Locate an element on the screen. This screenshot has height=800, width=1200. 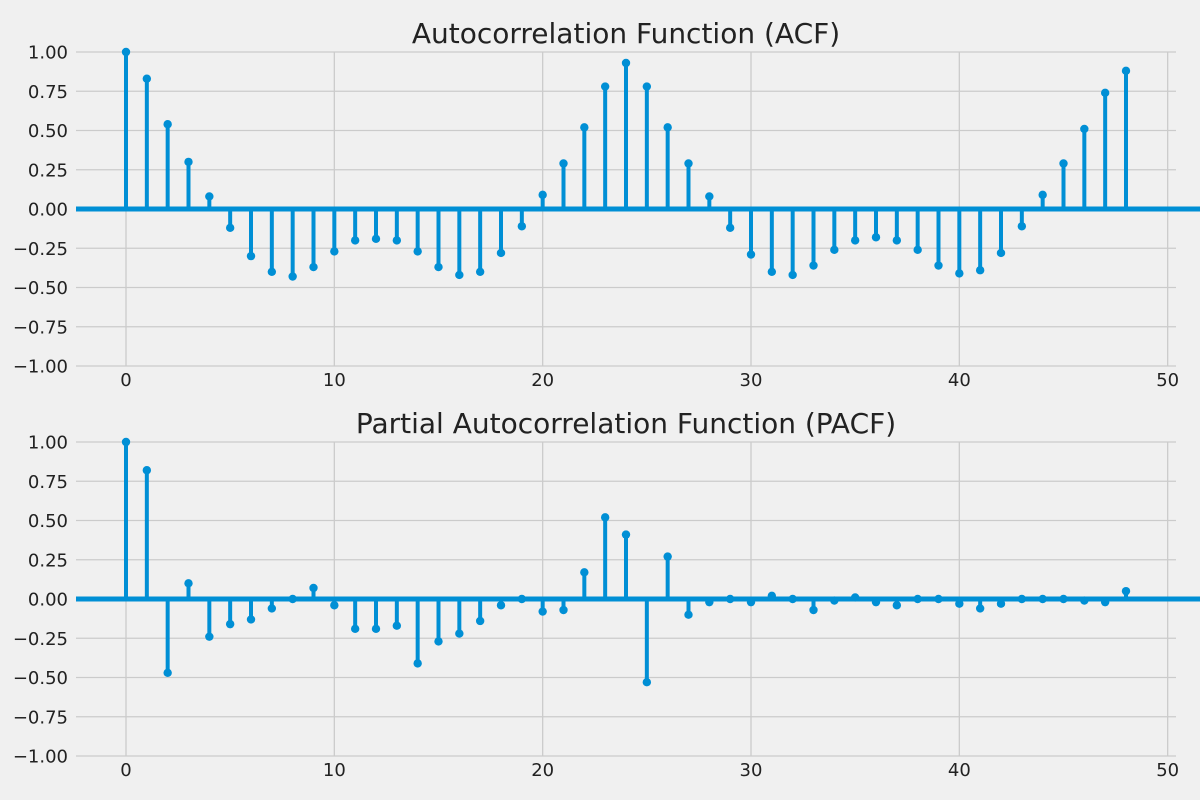
pacf-y-tick-label: −0.25 is located at coordinates (40, 639).